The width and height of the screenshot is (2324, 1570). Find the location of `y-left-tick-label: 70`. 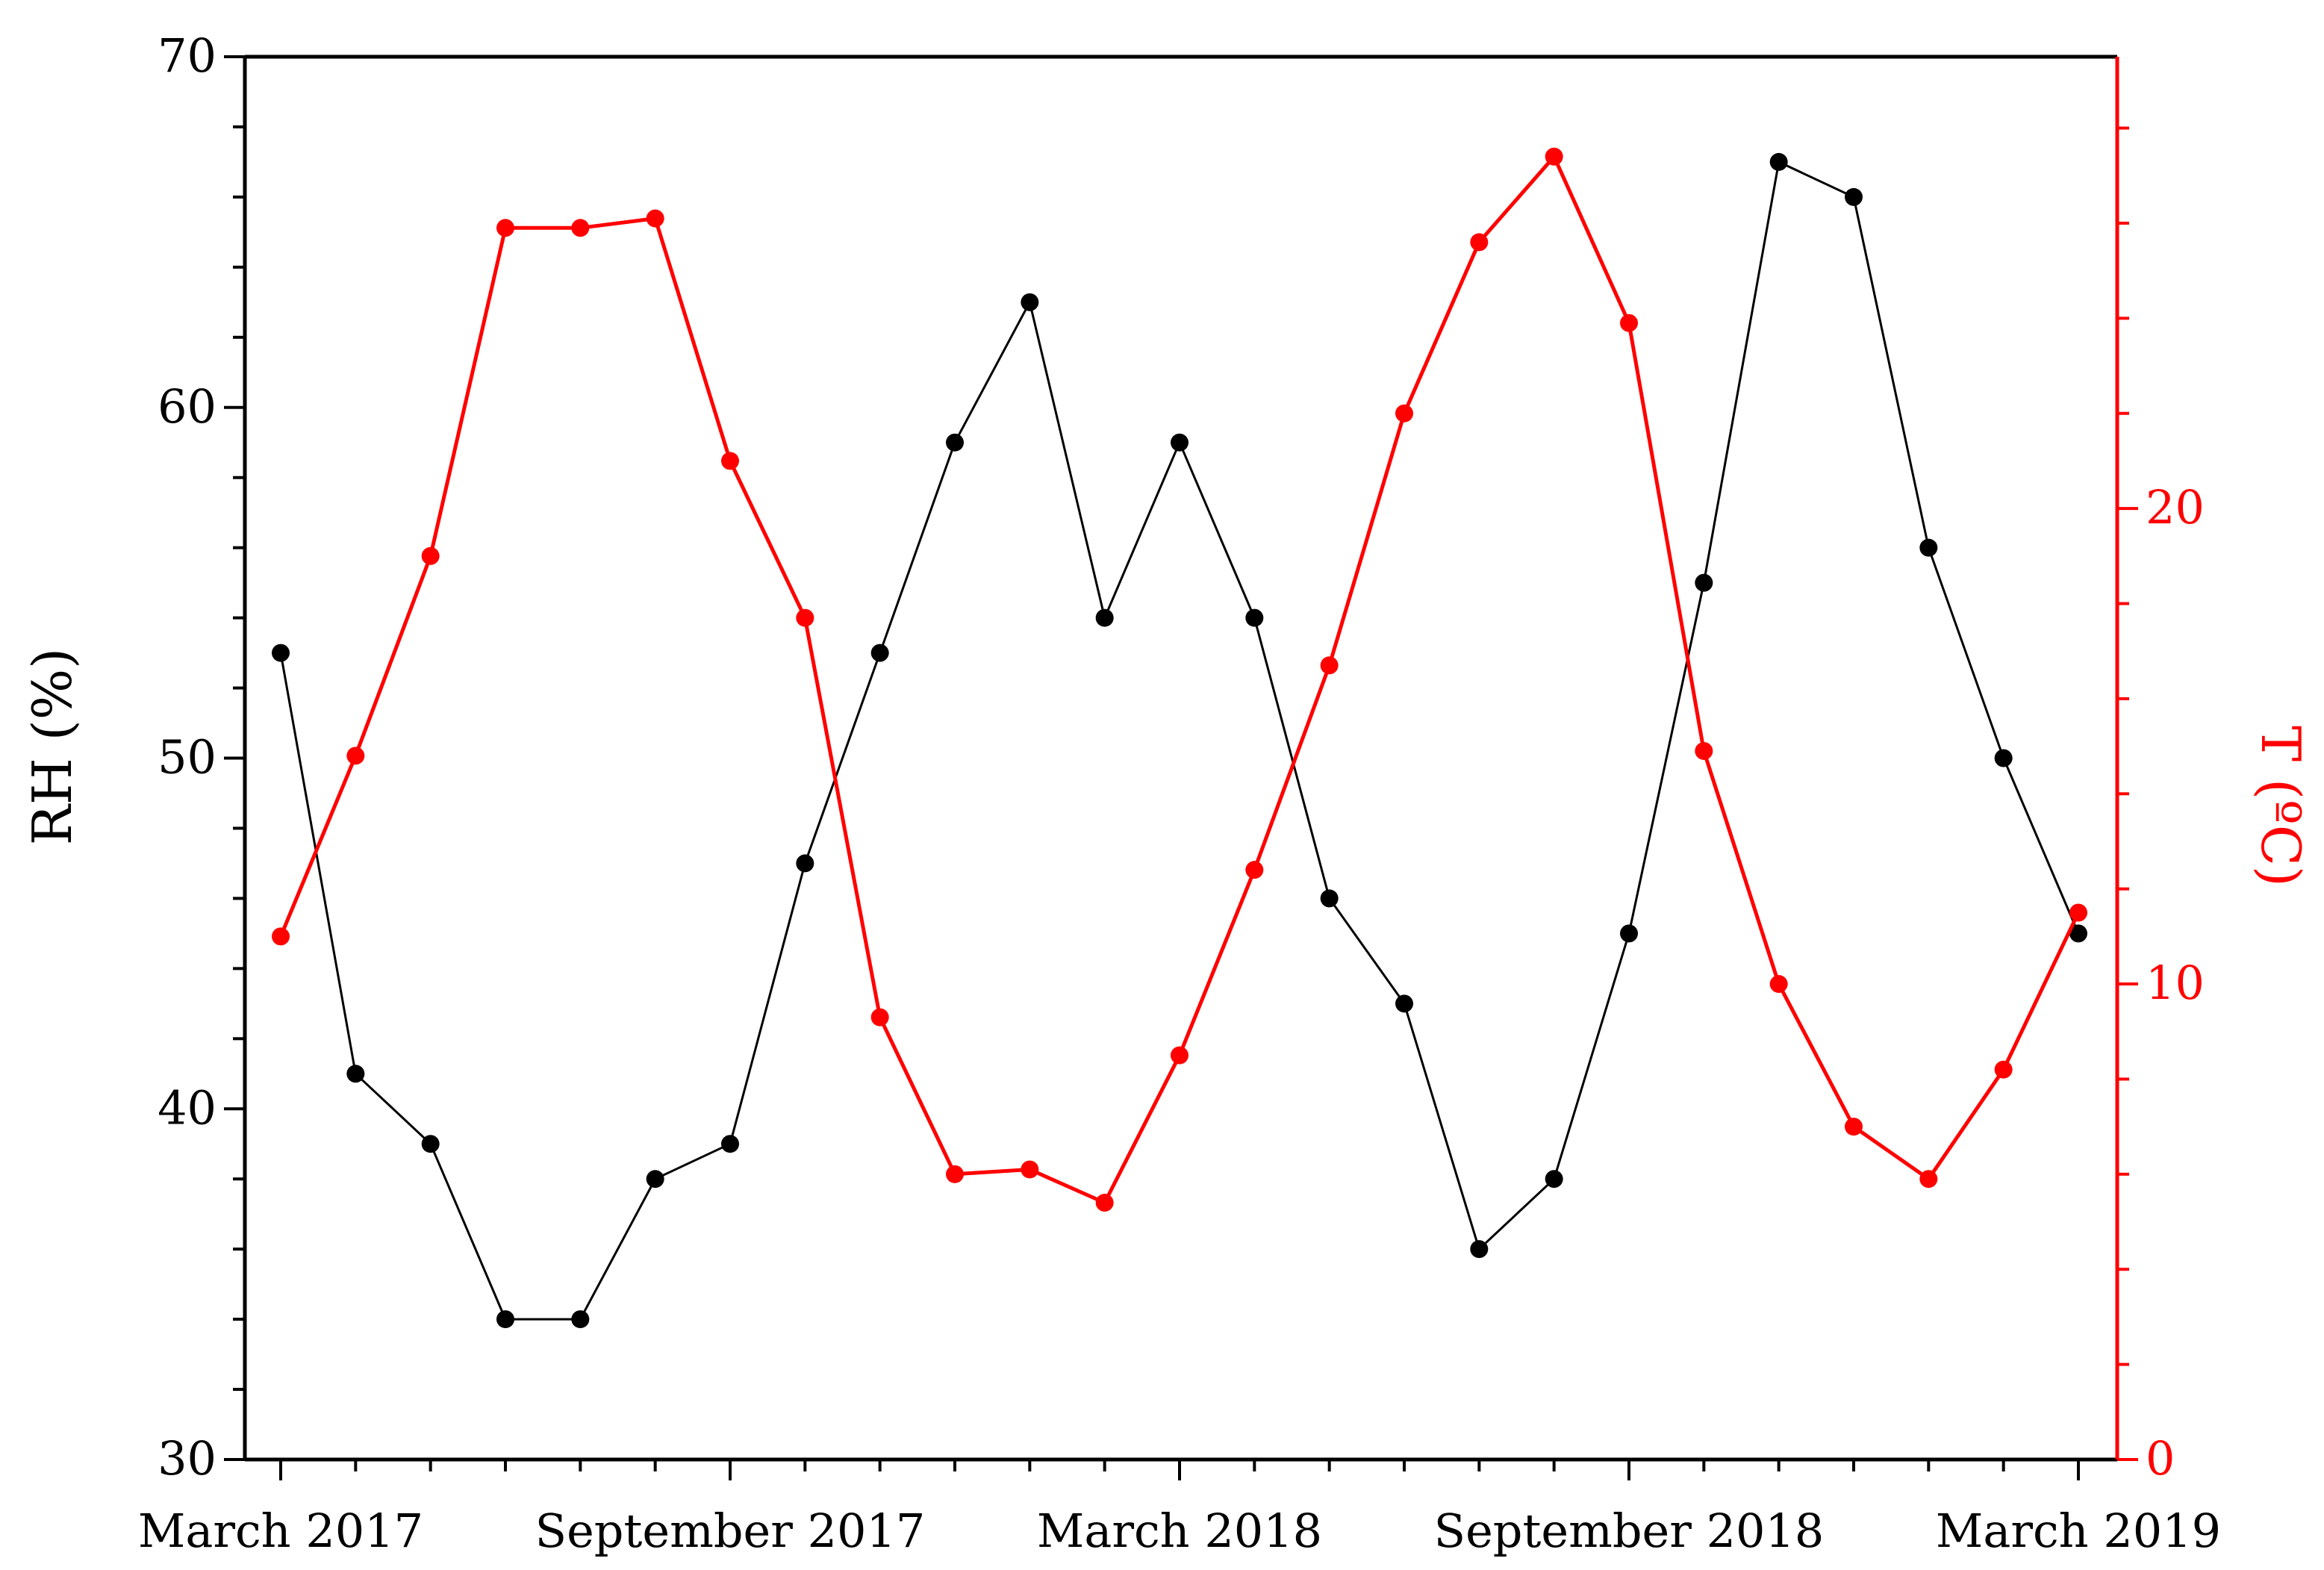

y-left-tick-label: 70 is located at coordinates (187, 55).